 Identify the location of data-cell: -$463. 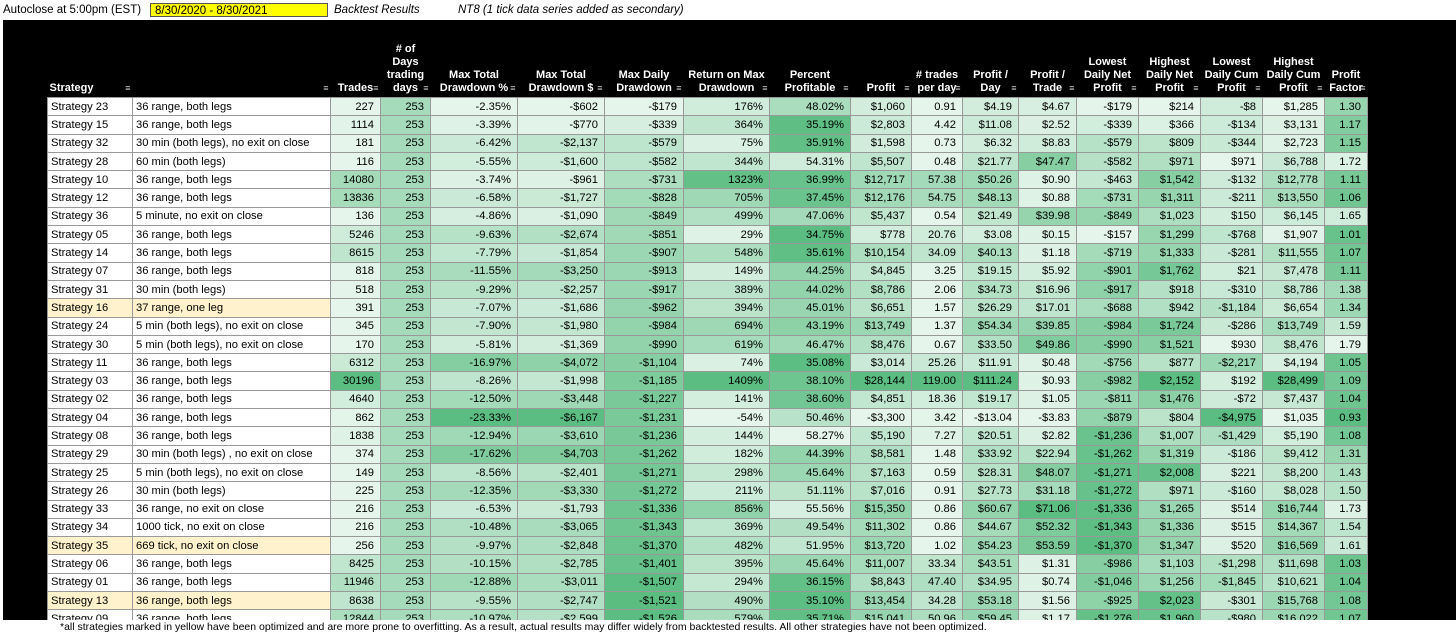
(1107, 180).